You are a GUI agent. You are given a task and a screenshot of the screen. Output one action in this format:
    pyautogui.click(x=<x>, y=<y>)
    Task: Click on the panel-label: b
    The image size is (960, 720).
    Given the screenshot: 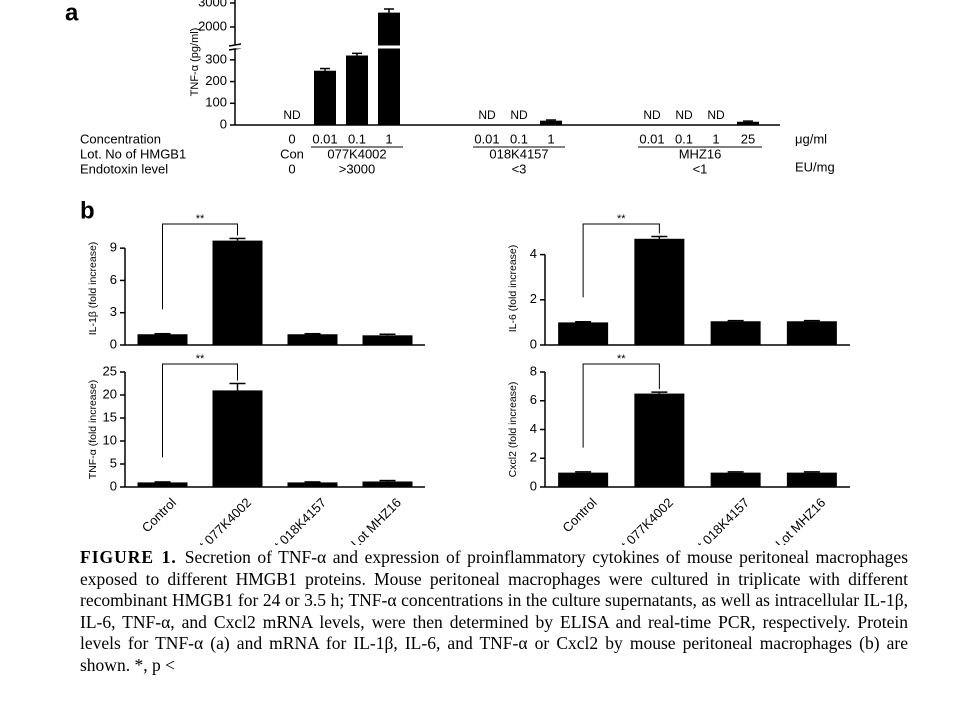 What is the action you would take?
    pyautogui.click(x=87, y=210)
    